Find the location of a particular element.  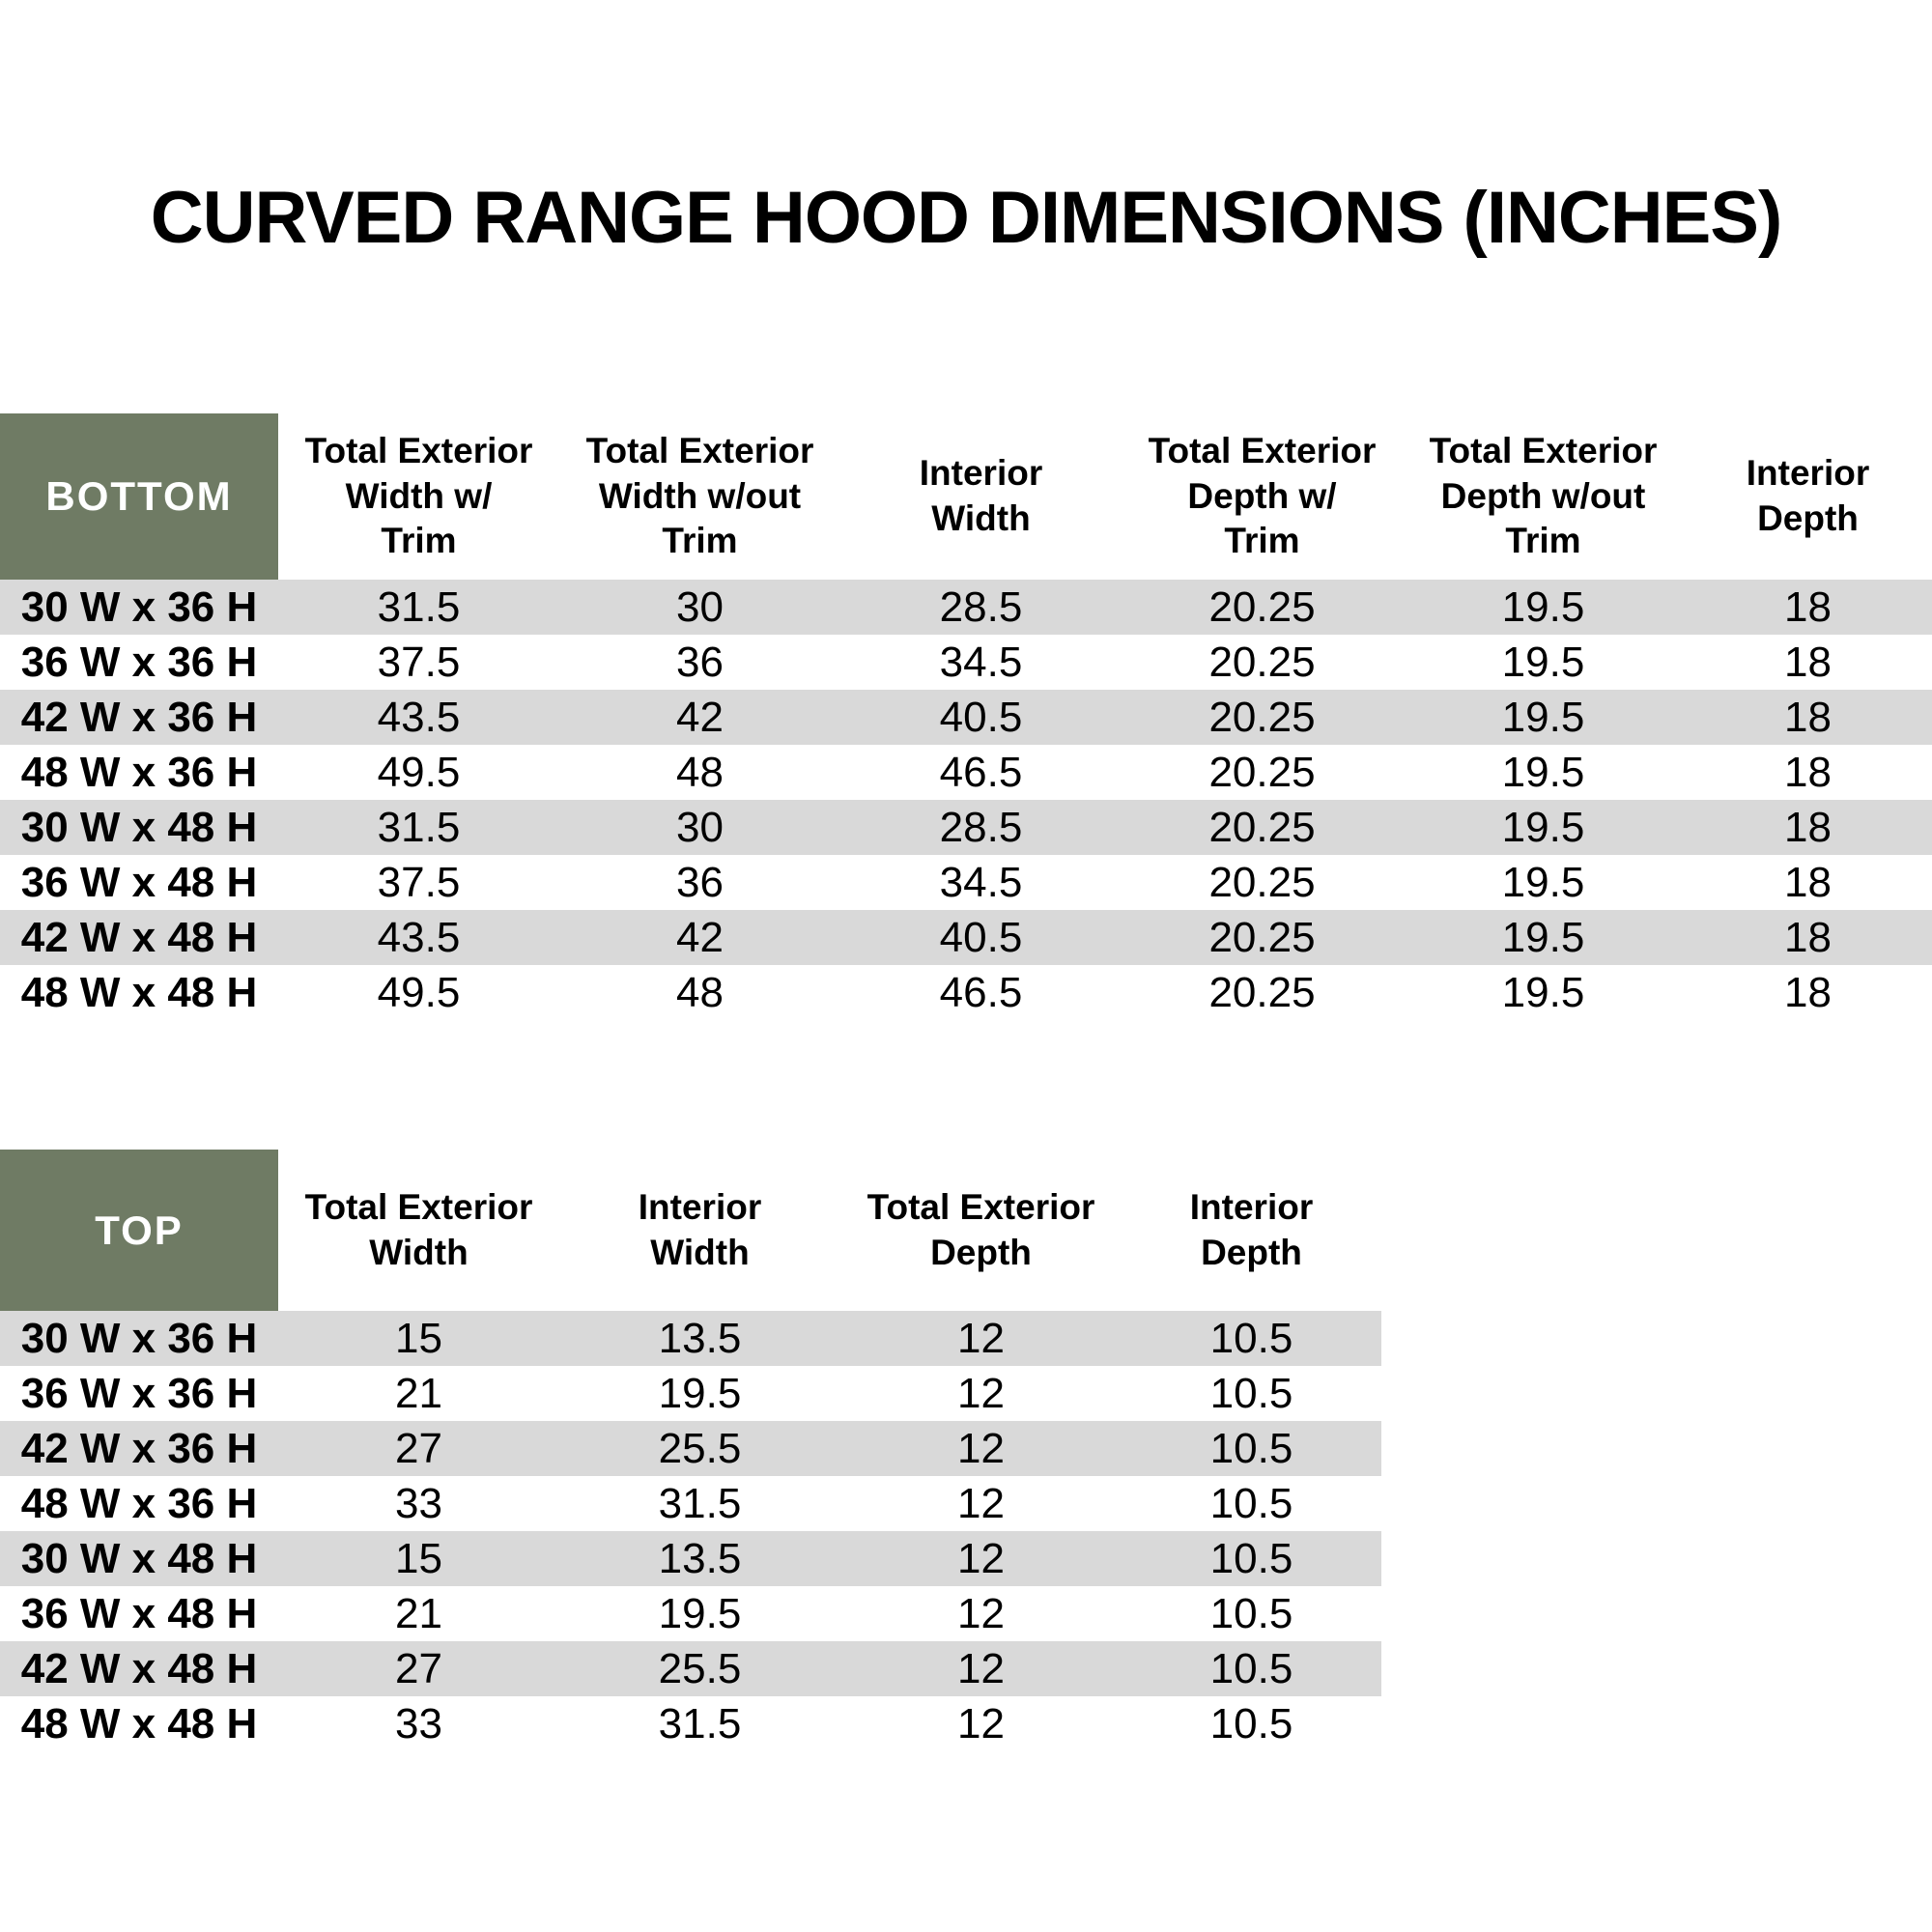

column-header-interior-width: Interior Width is located at coordinates (699, 1230).